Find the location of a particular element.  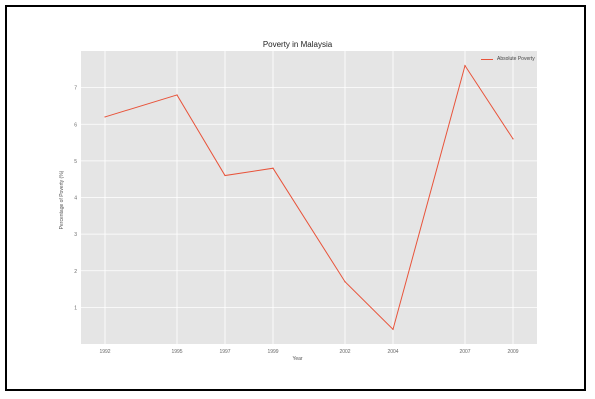

x-tick-label: 2004 is located at coordinates (392, 352).